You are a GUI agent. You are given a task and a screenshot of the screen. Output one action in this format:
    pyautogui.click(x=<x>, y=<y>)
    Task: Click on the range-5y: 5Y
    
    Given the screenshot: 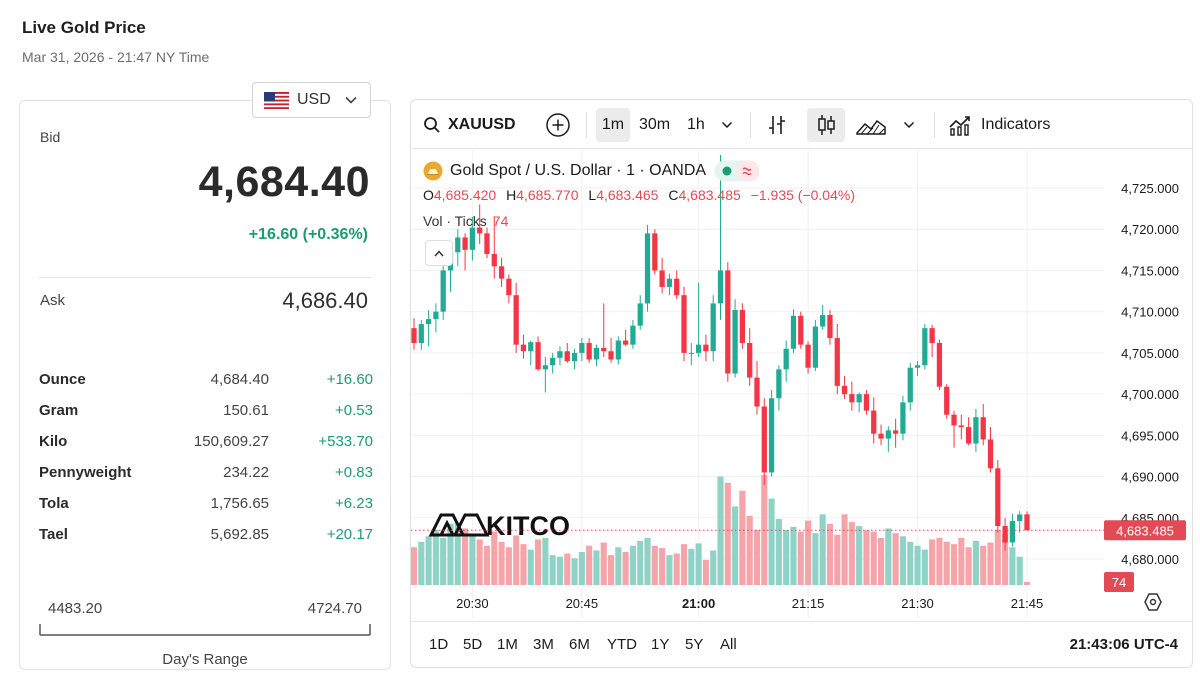 What is the action you would take?
    pyautogui.click(x=694, y=644)
    